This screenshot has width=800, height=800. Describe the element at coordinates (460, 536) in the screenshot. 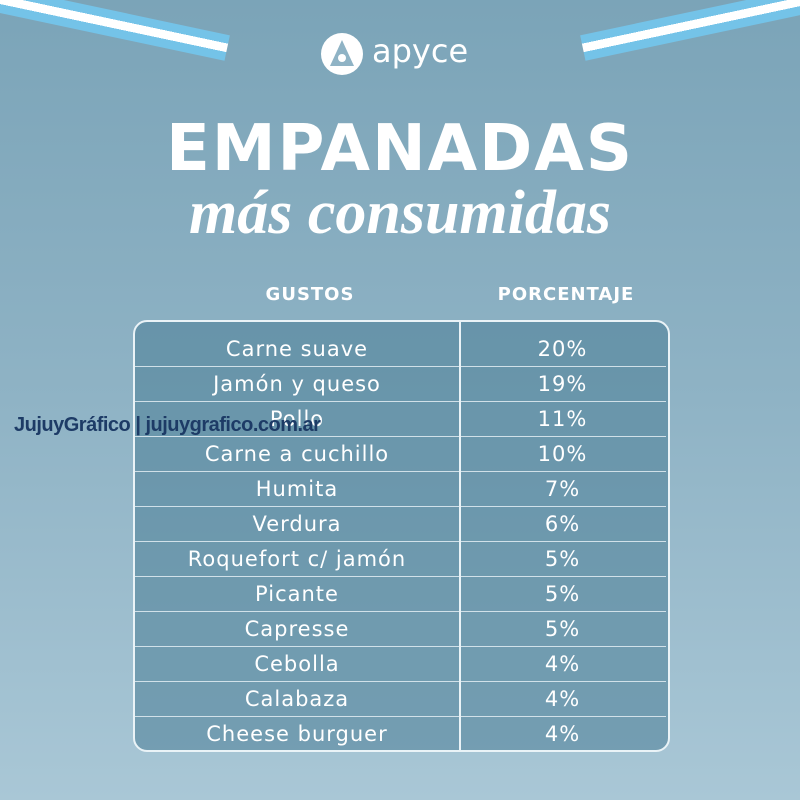

I see `column-divider` at that location.